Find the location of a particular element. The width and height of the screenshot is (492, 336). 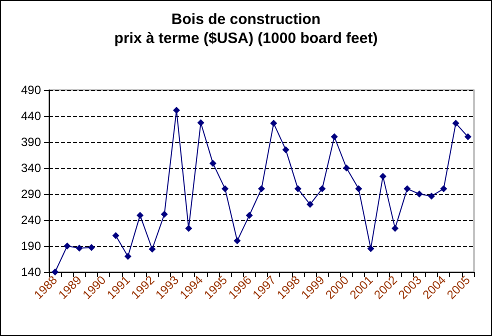

y-tick-label: 340 is located at coordinates (31, 168).